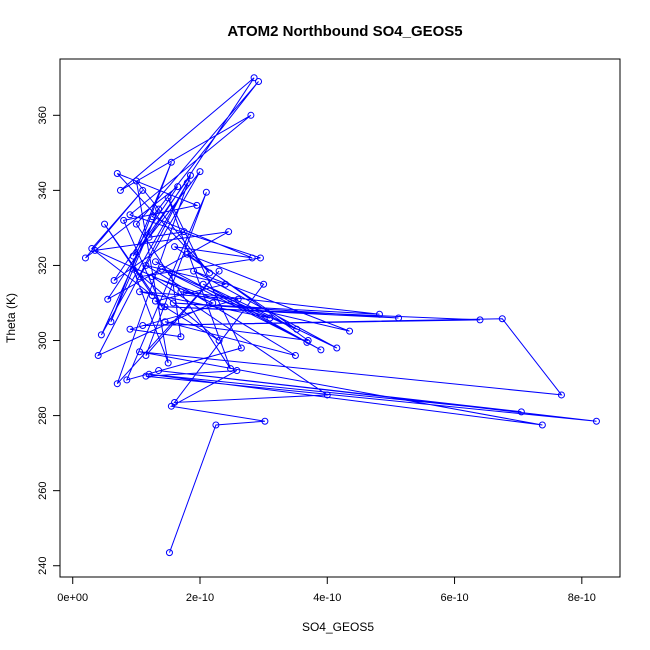  What do you see at coordinates (43, 415) in the screenshot?
I see `y-tick-label: 280` at bounding box center [43, 415].